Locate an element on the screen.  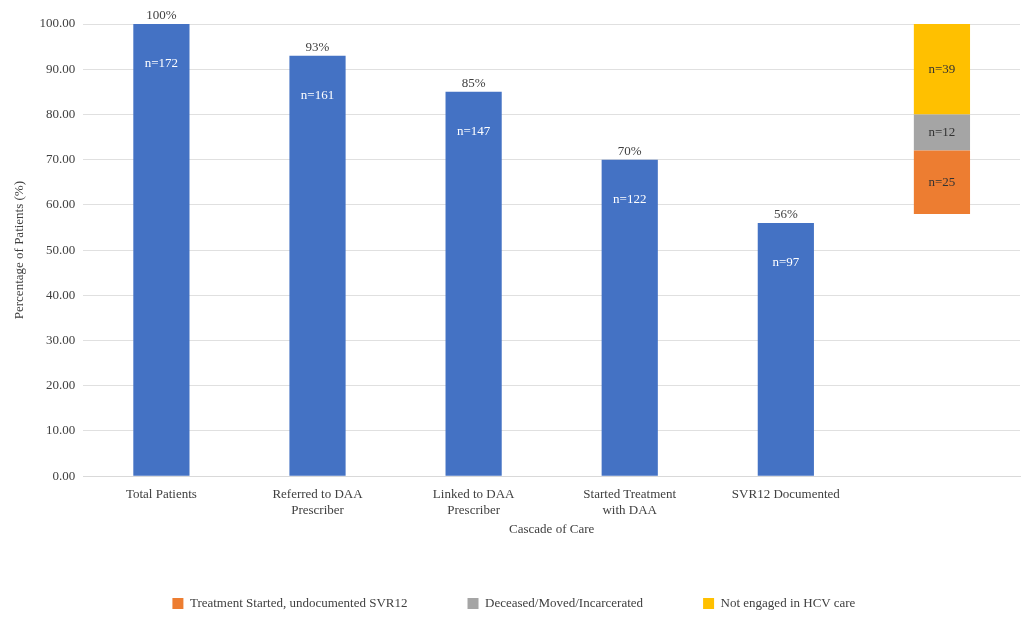
annotation: n=12 is located at coordinates (942, 131).